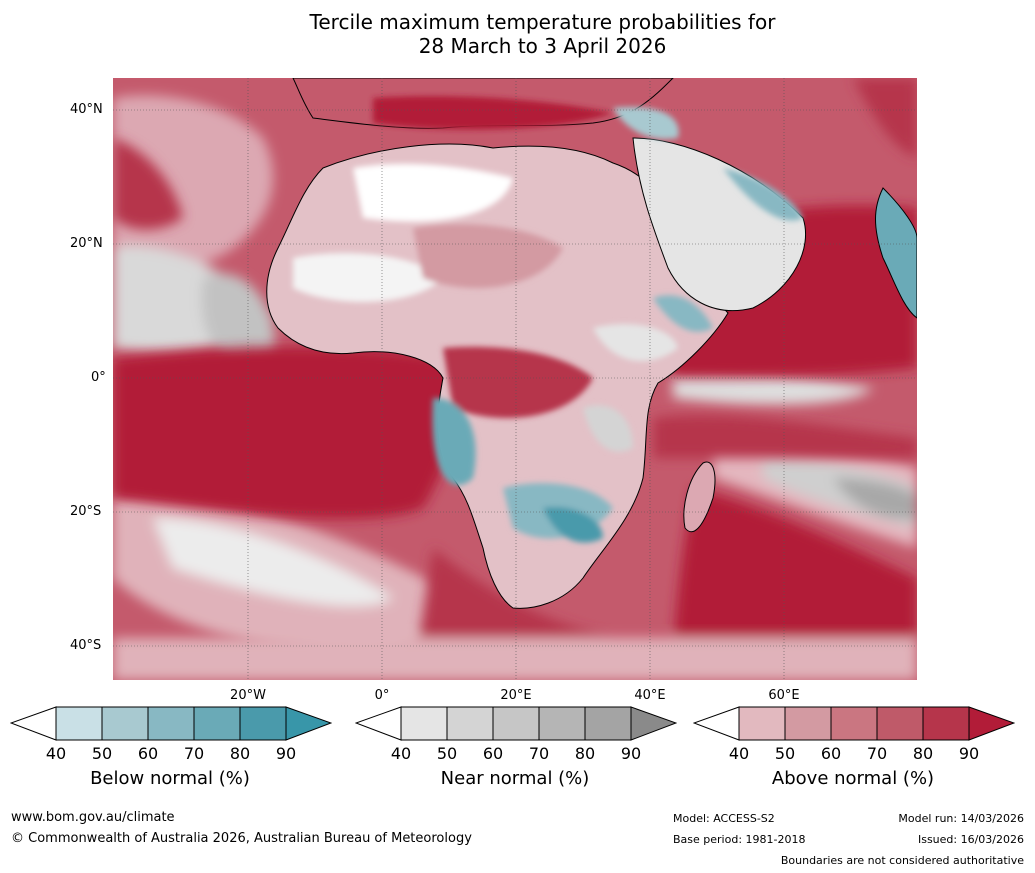  I want to click on below-tick: 80, so click(240, 753).